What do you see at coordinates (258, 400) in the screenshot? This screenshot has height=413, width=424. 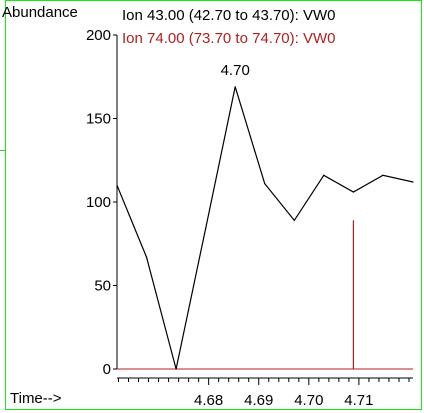 I see `x-tick-label: 4.69` at bounding box center [258, 400].